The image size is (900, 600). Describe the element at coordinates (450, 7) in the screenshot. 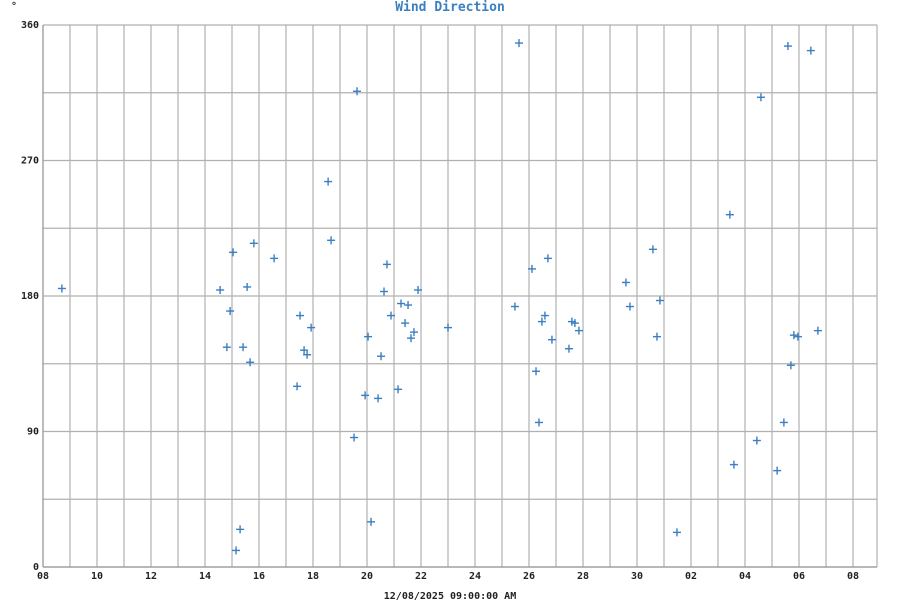

I see `chart-title: Wind Direction` at that location.